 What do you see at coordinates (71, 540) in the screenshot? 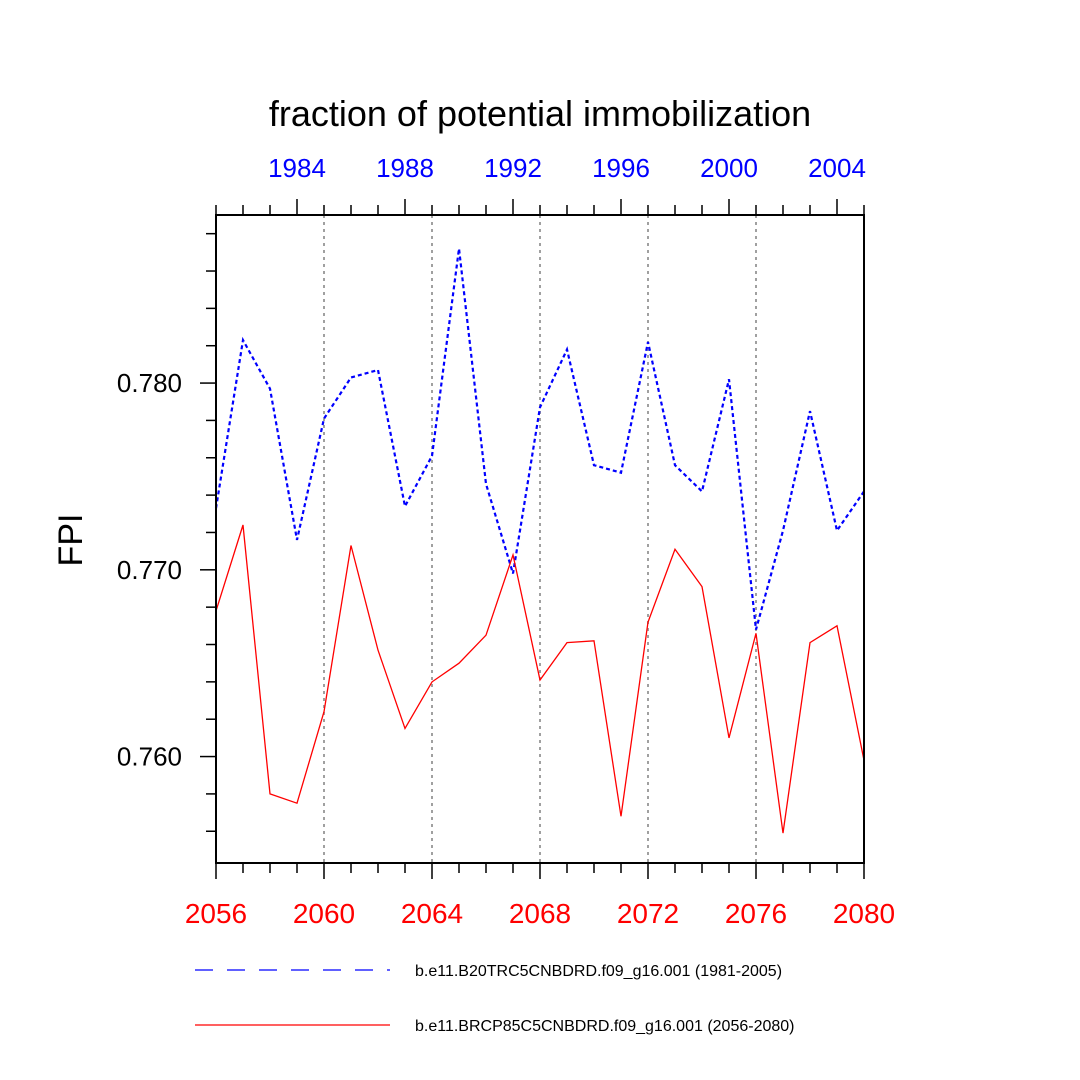
I see `y-axis-label: FPI` at bounding box center [71, 540].